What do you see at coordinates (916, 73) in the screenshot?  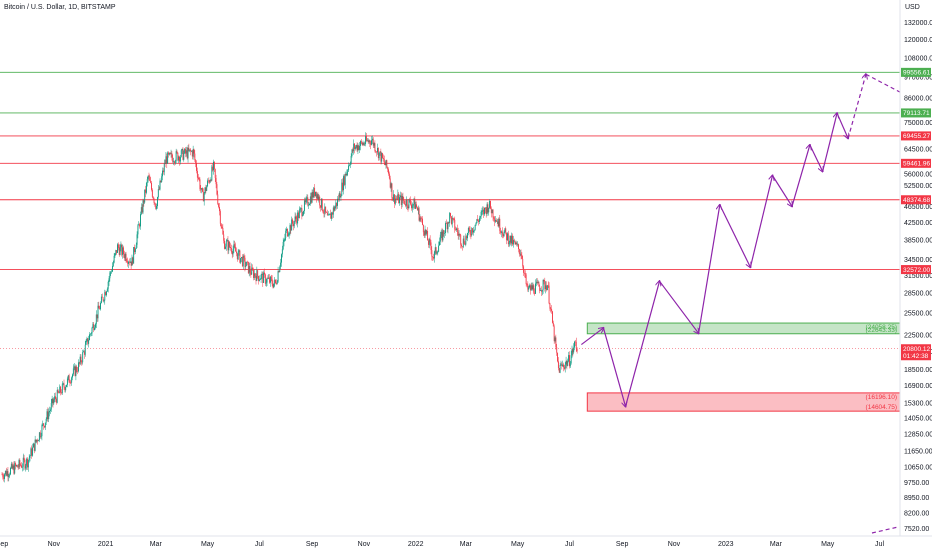 I see `level-price-text: 99556.61` at bounding box center [916, 73].